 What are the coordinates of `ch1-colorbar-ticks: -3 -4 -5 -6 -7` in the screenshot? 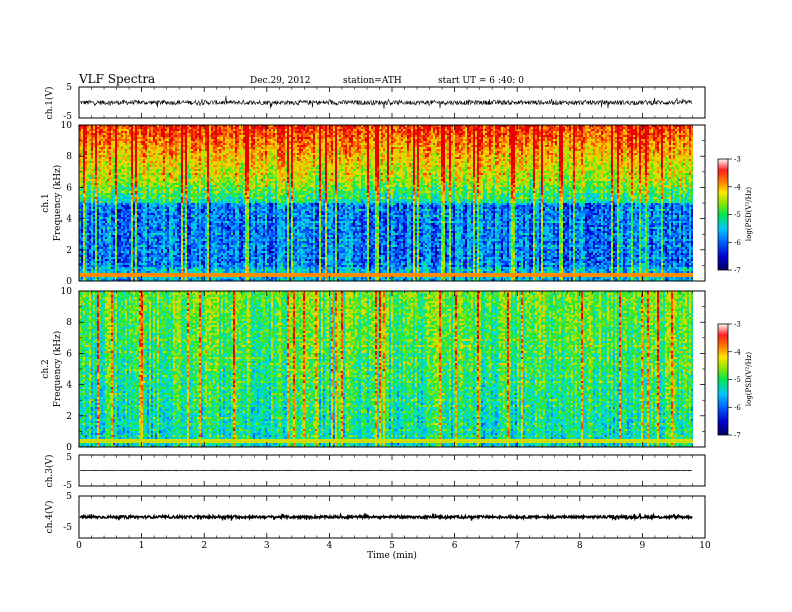 It's located at (734, 215).